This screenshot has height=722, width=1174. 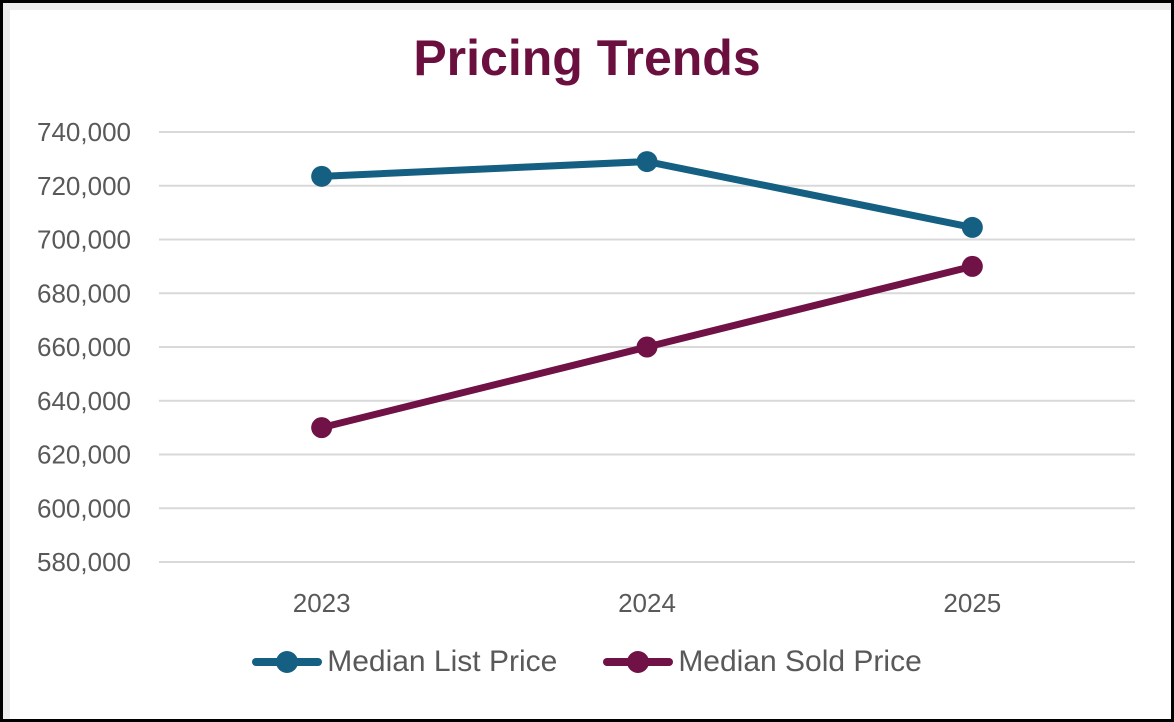 I want to click on legend-label: Median List Price, so click(x=442, y=661).